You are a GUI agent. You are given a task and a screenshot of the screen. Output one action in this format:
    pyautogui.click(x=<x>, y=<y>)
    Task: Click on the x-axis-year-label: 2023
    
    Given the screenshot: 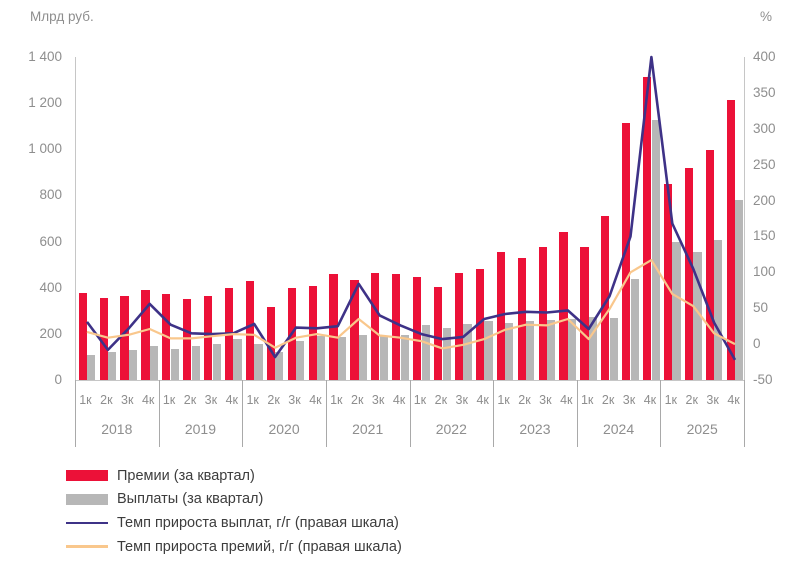 What is the action you would take?
    pyautogui.click(x=535, y=429)
    